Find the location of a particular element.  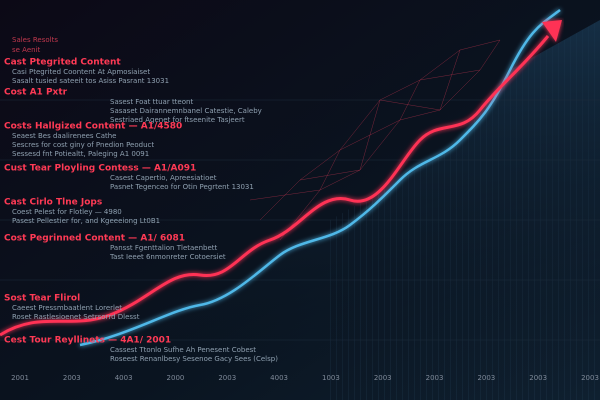

block-heading: Costs Hallgized Content — A1/4580 is located at coordinates (93, 127).